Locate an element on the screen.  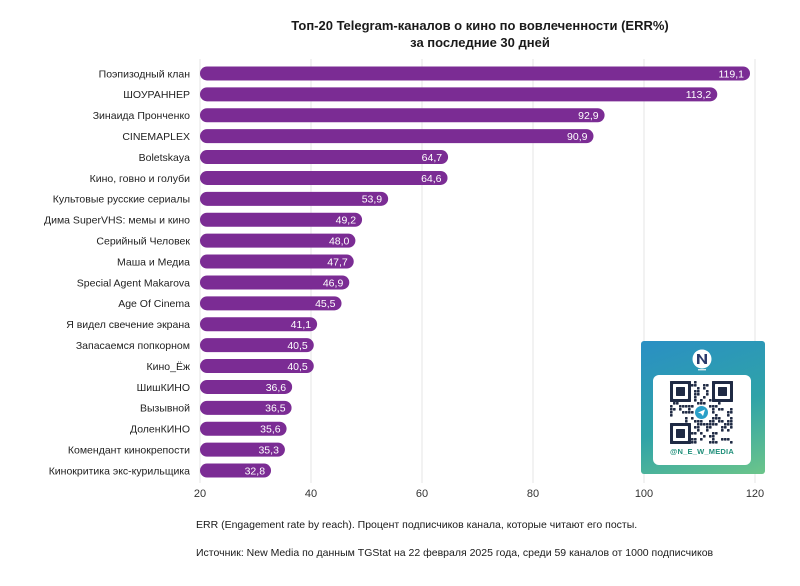
category-label: Запасаемся попкорном is located at coordinates (133, 346).